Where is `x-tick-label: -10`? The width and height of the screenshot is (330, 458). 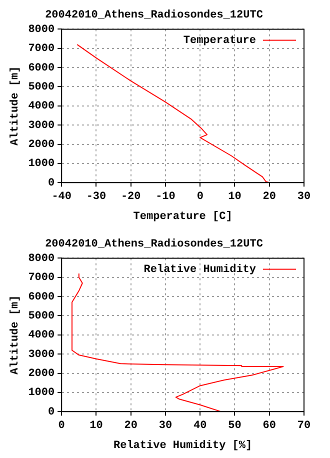 x-tick-label: -10 is located at coordinates (166, 196).